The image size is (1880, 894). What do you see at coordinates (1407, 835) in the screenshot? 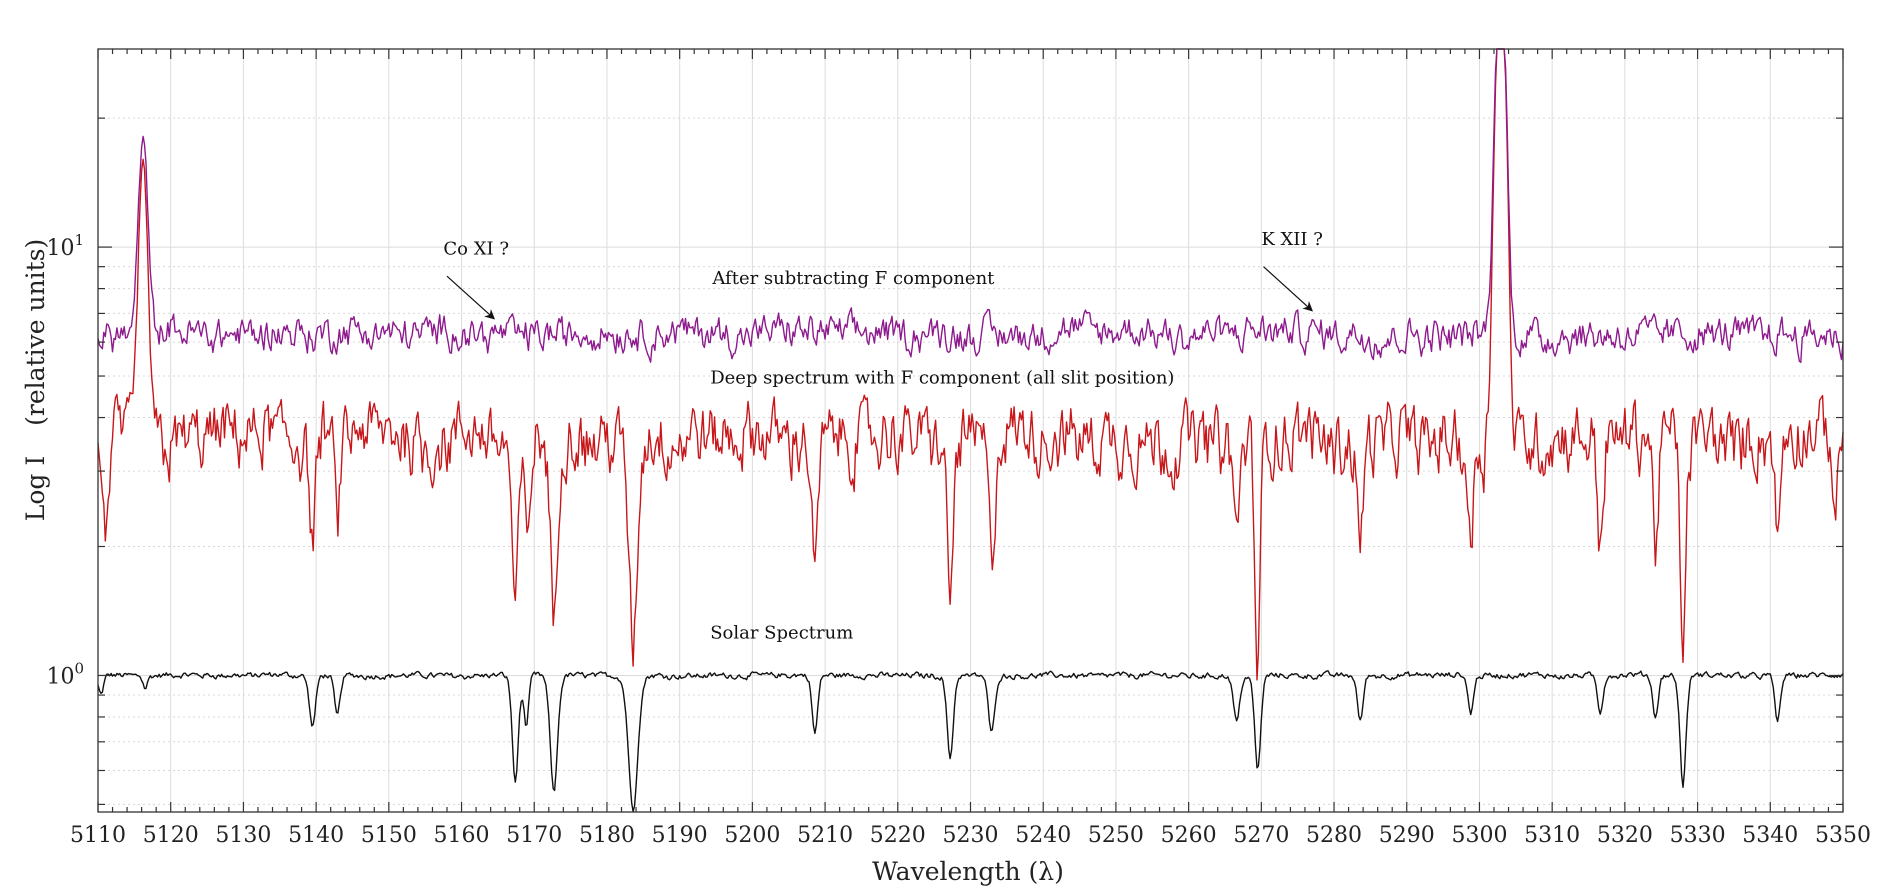
I see `x-tick-label: 5290` at bounding box center [1407, 835].